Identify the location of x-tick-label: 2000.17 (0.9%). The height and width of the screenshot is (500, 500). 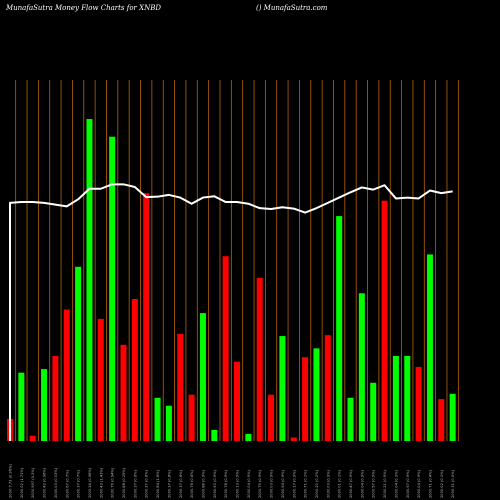
(294, 483).